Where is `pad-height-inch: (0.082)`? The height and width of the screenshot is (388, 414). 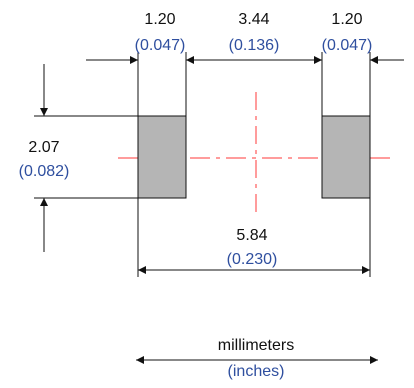 pad-height-inch: (0.082) is located at coordinates (44, 171).